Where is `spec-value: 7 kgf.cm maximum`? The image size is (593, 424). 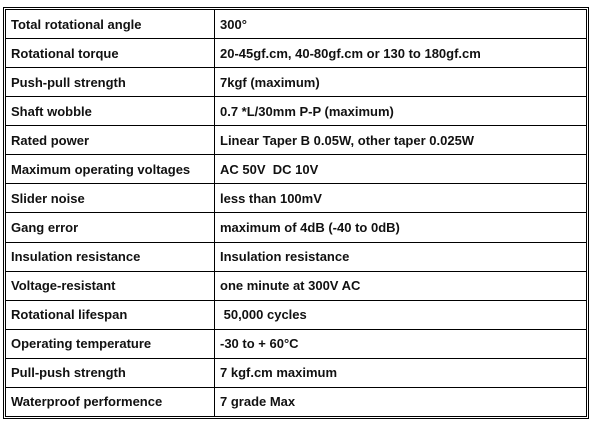
spec-value: 7 kgf.cm maximum is located at coordinates (400, 372).